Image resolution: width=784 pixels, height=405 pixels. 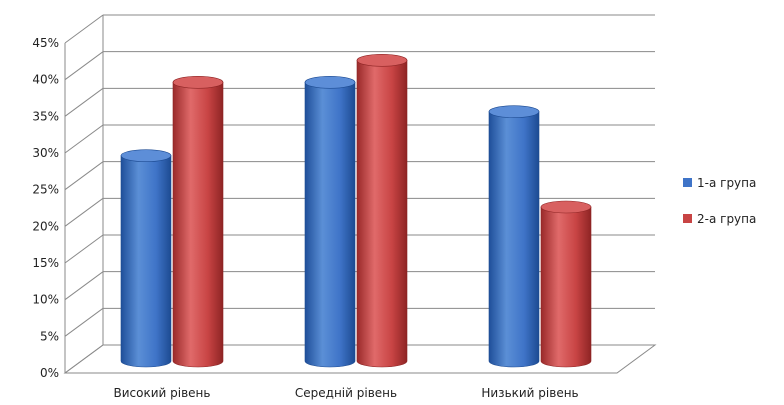 I want to click on y-tick-label: 15%, so click(x=45, y=263).